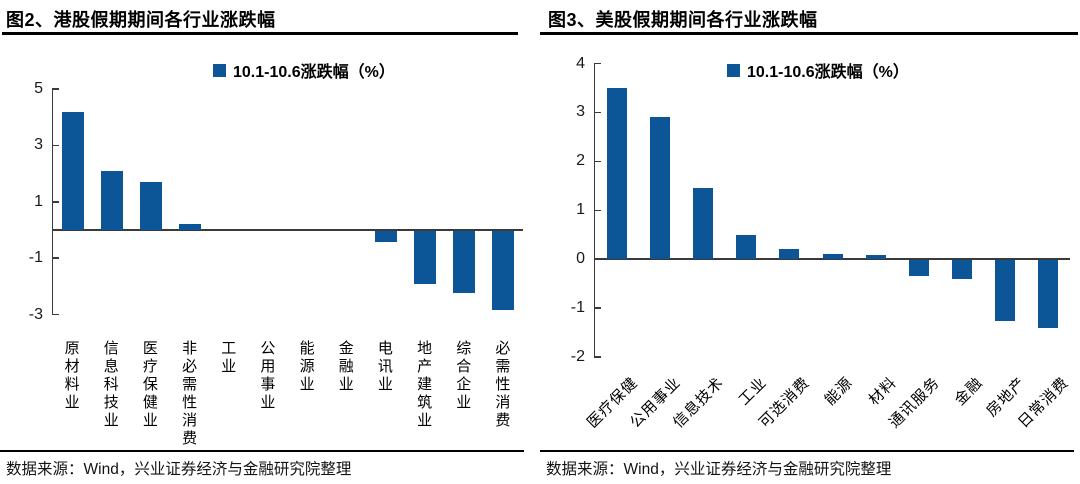 The width and height of the screenshot is (1080, 484). I want to click on x-category-label: 非必需性消费, so click(189, 394).